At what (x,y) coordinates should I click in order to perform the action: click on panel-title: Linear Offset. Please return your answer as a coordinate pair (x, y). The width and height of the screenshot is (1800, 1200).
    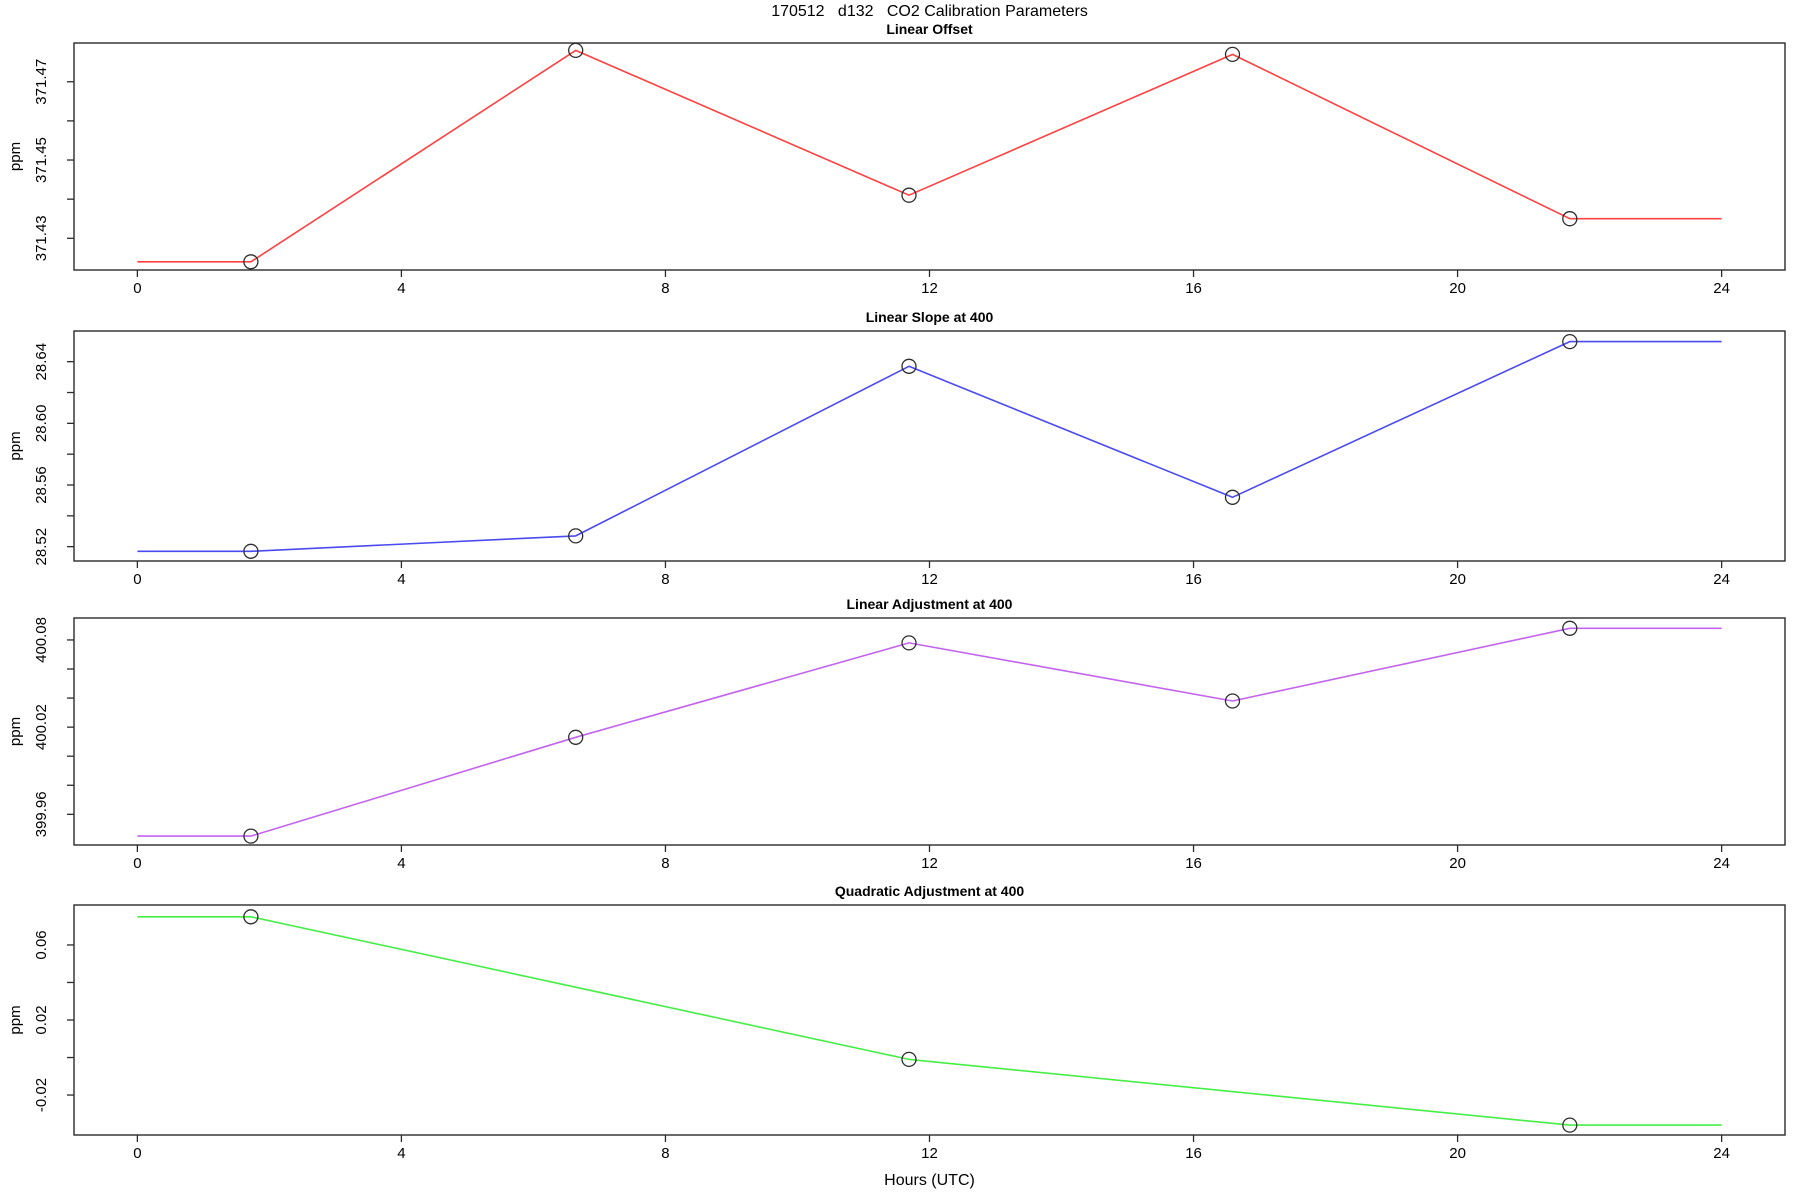
    Looking at the image, I should click on (929, 29).